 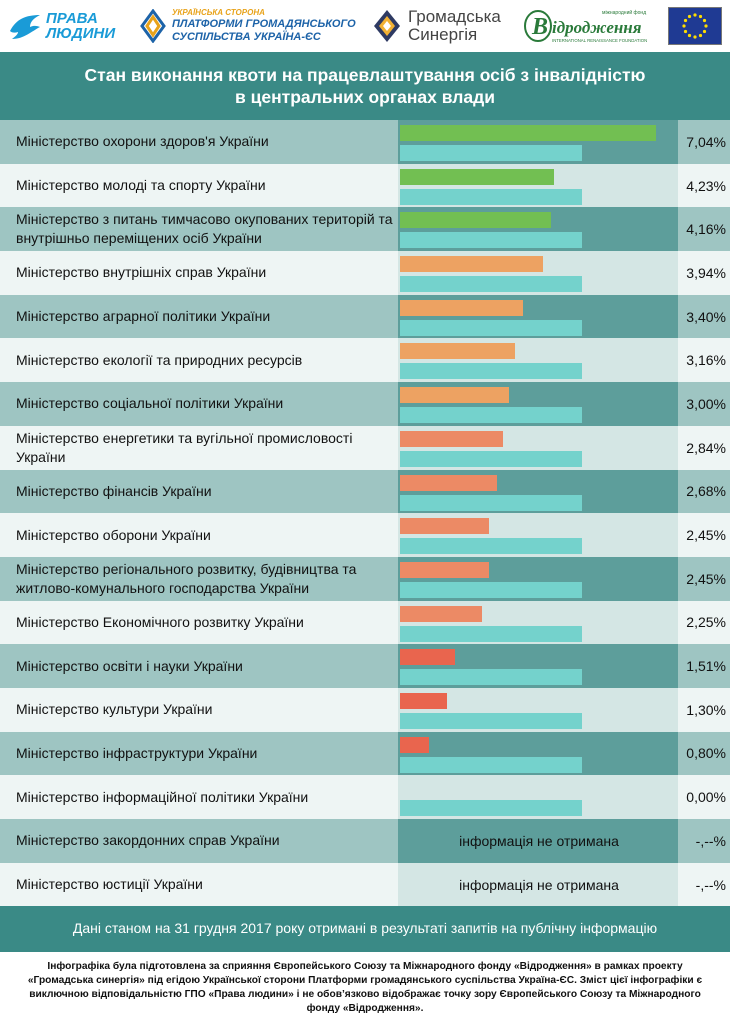 I want to click on quota-percent-label: 7,04%, so click(x=706, y=141).